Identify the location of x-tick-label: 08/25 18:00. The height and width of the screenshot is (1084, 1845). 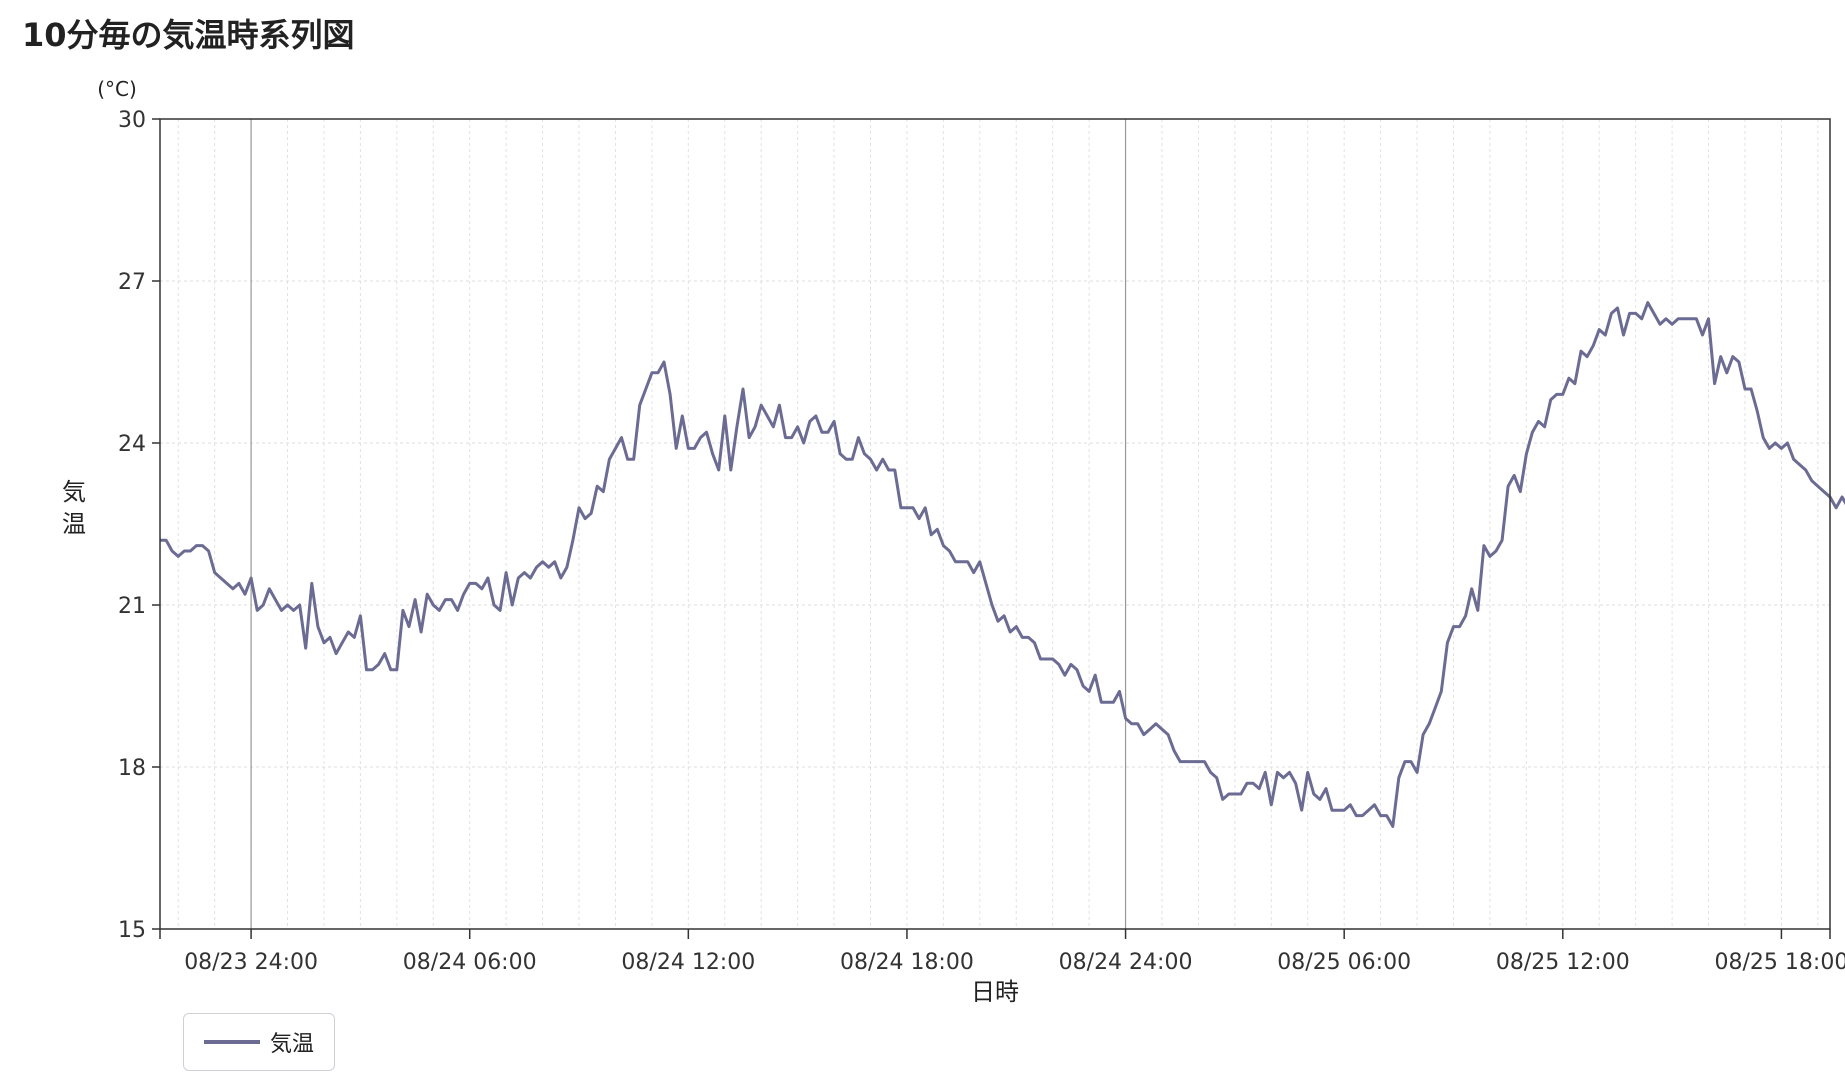
(1780, 962).